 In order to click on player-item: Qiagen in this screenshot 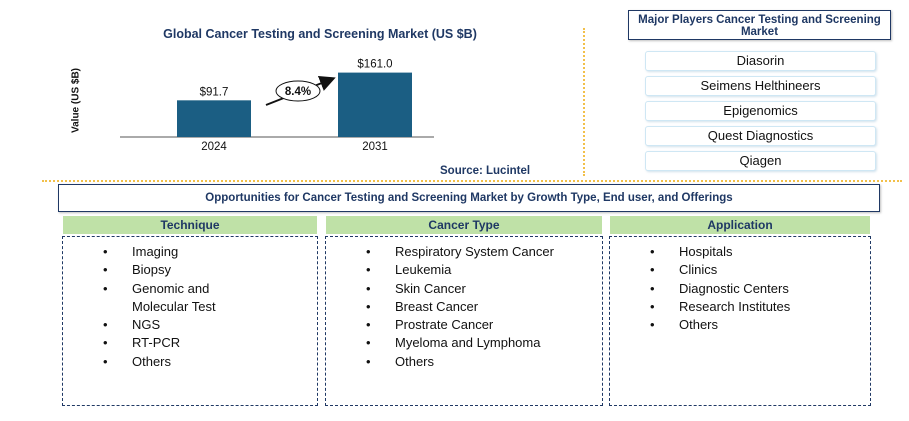, I will do `click(760, 161)`.